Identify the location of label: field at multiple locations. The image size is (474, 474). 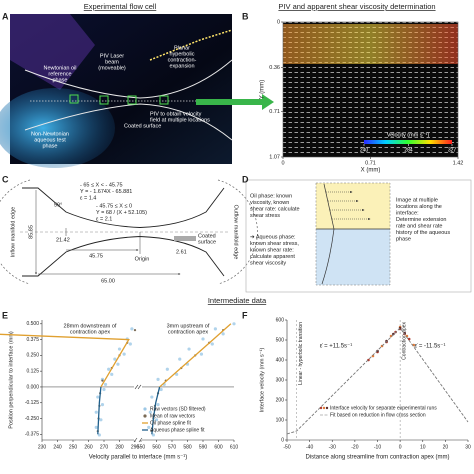
(180, 120).